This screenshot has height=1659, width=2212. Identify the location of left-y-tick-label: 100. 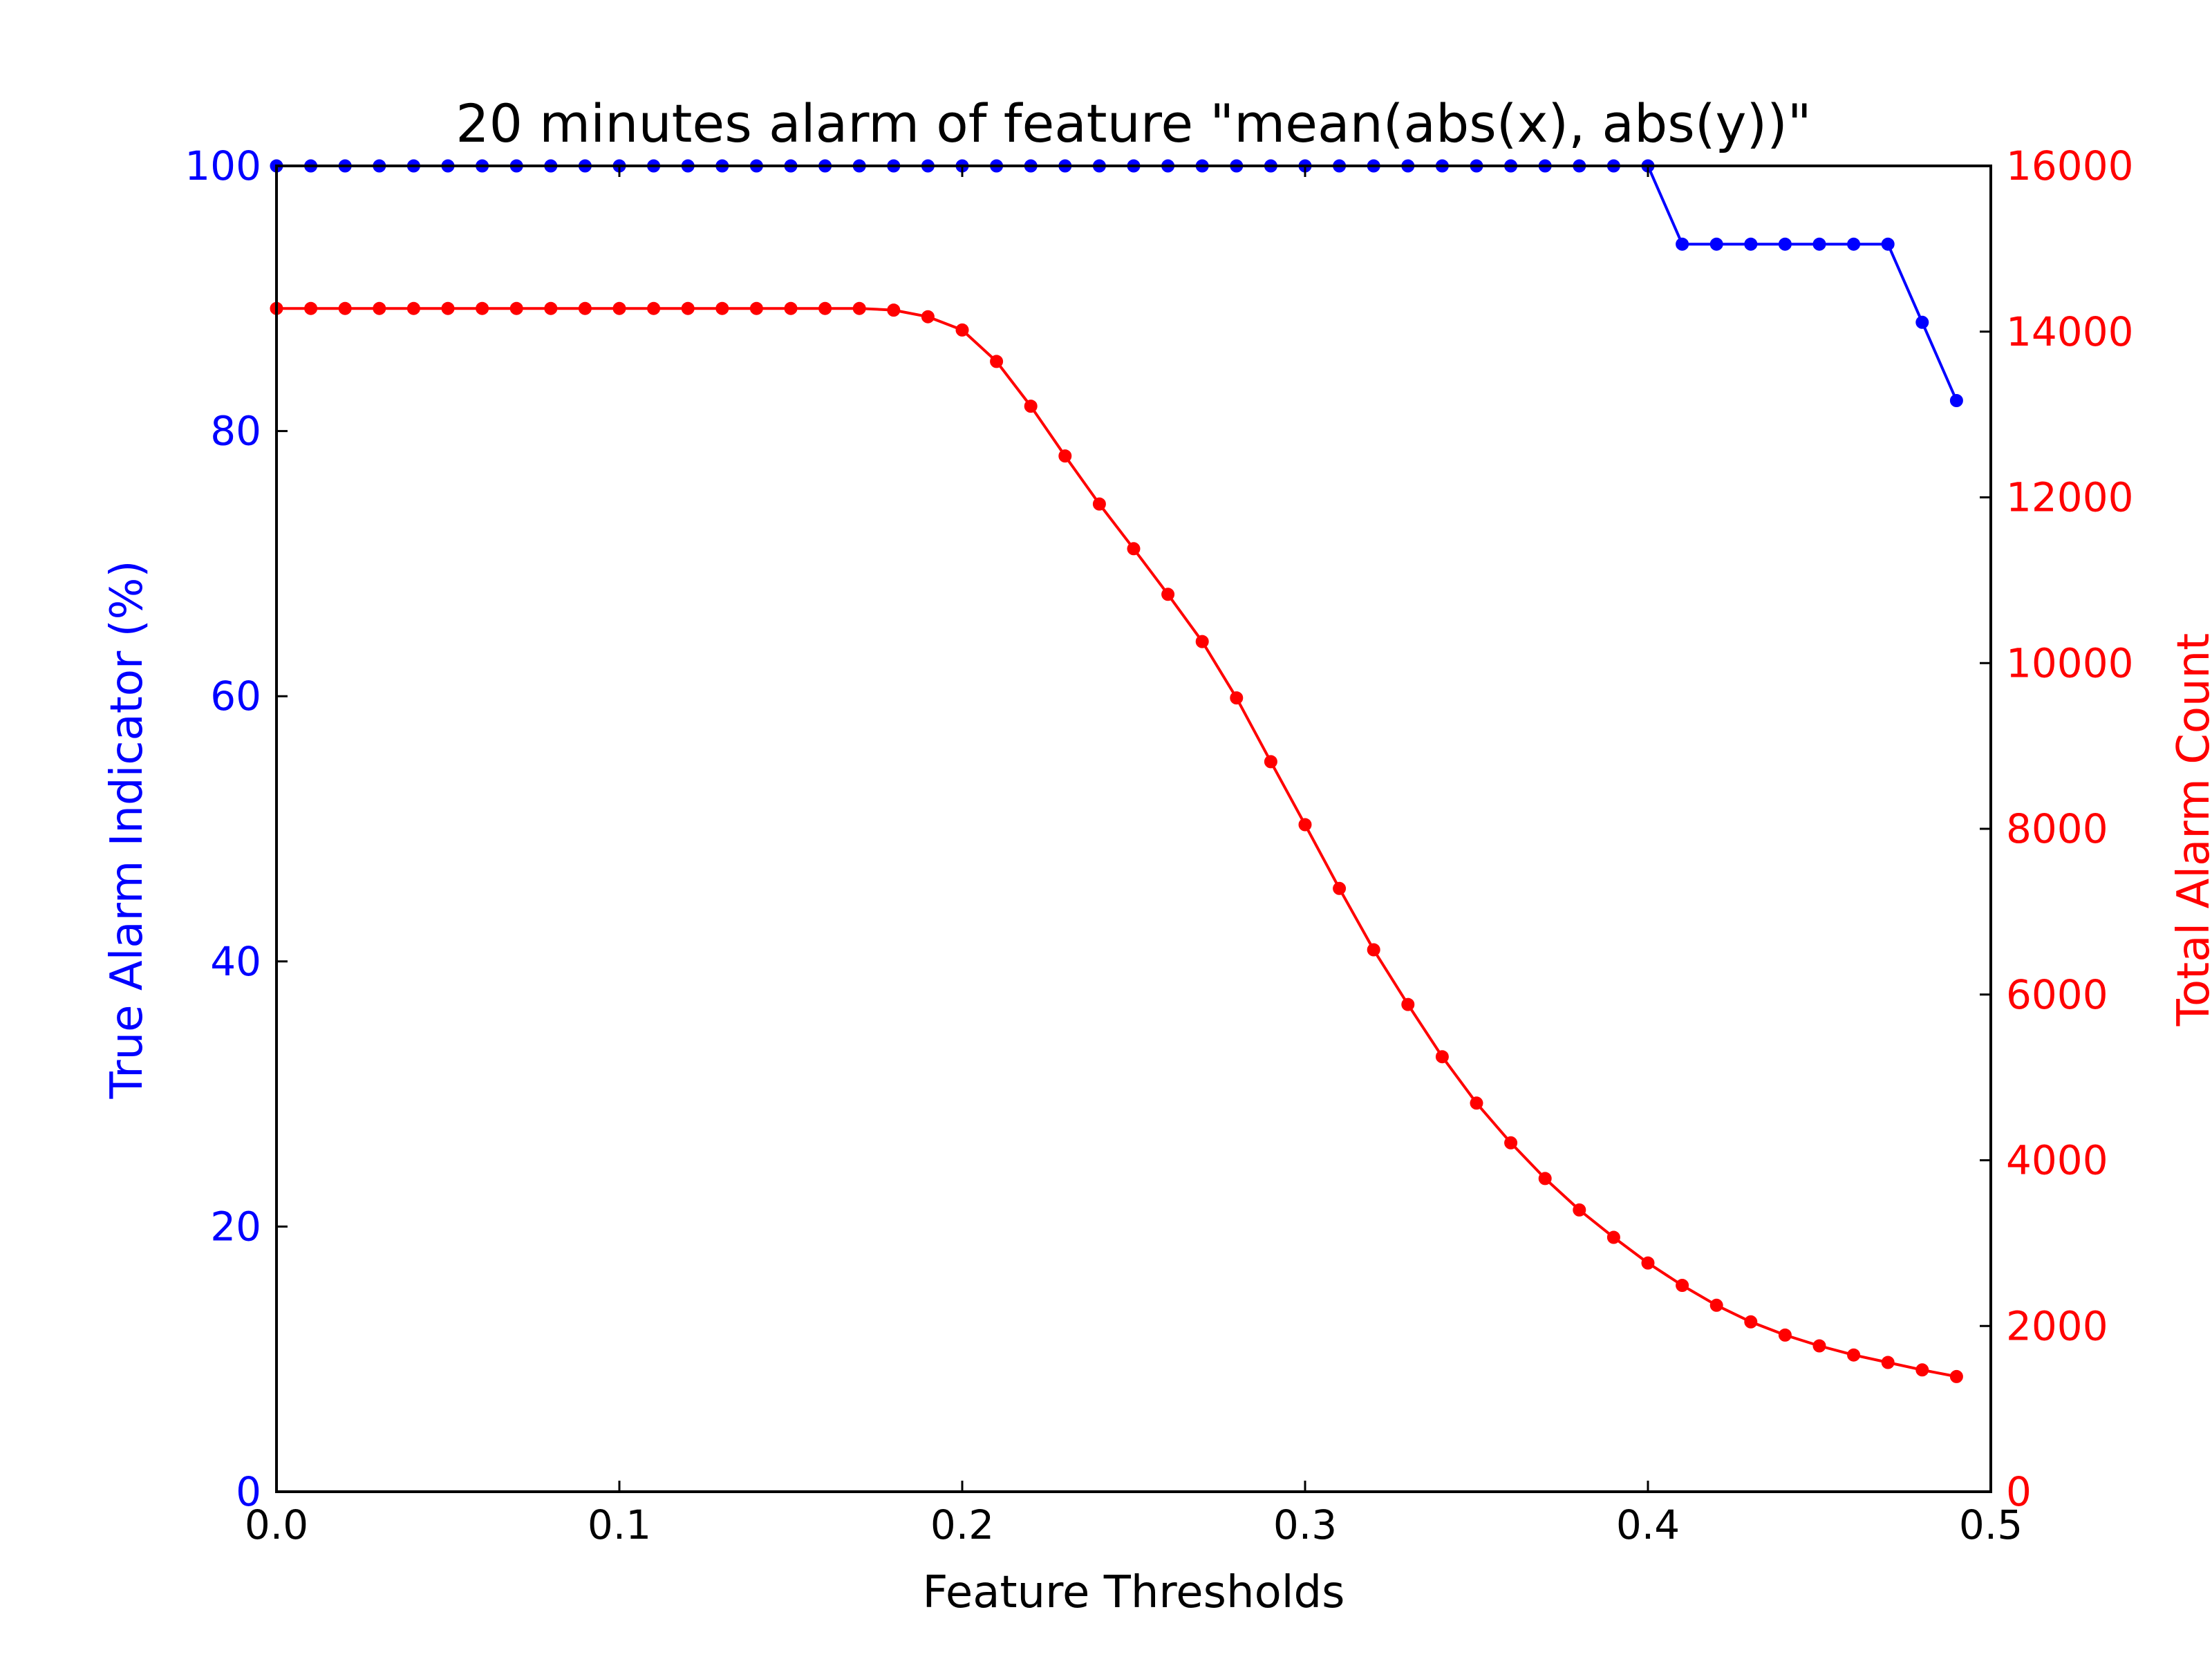
(223, 165).